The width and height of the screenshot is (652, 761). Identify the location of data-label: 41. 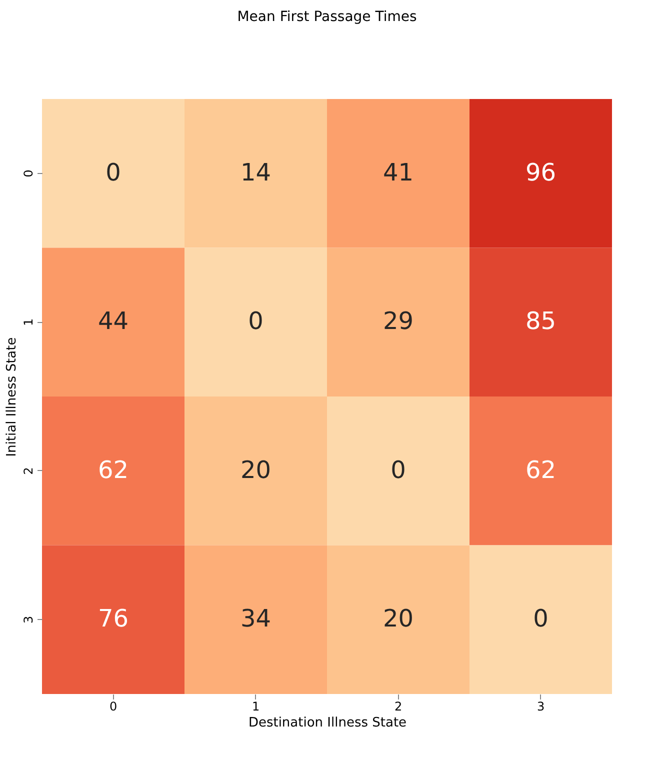
(398, 172).